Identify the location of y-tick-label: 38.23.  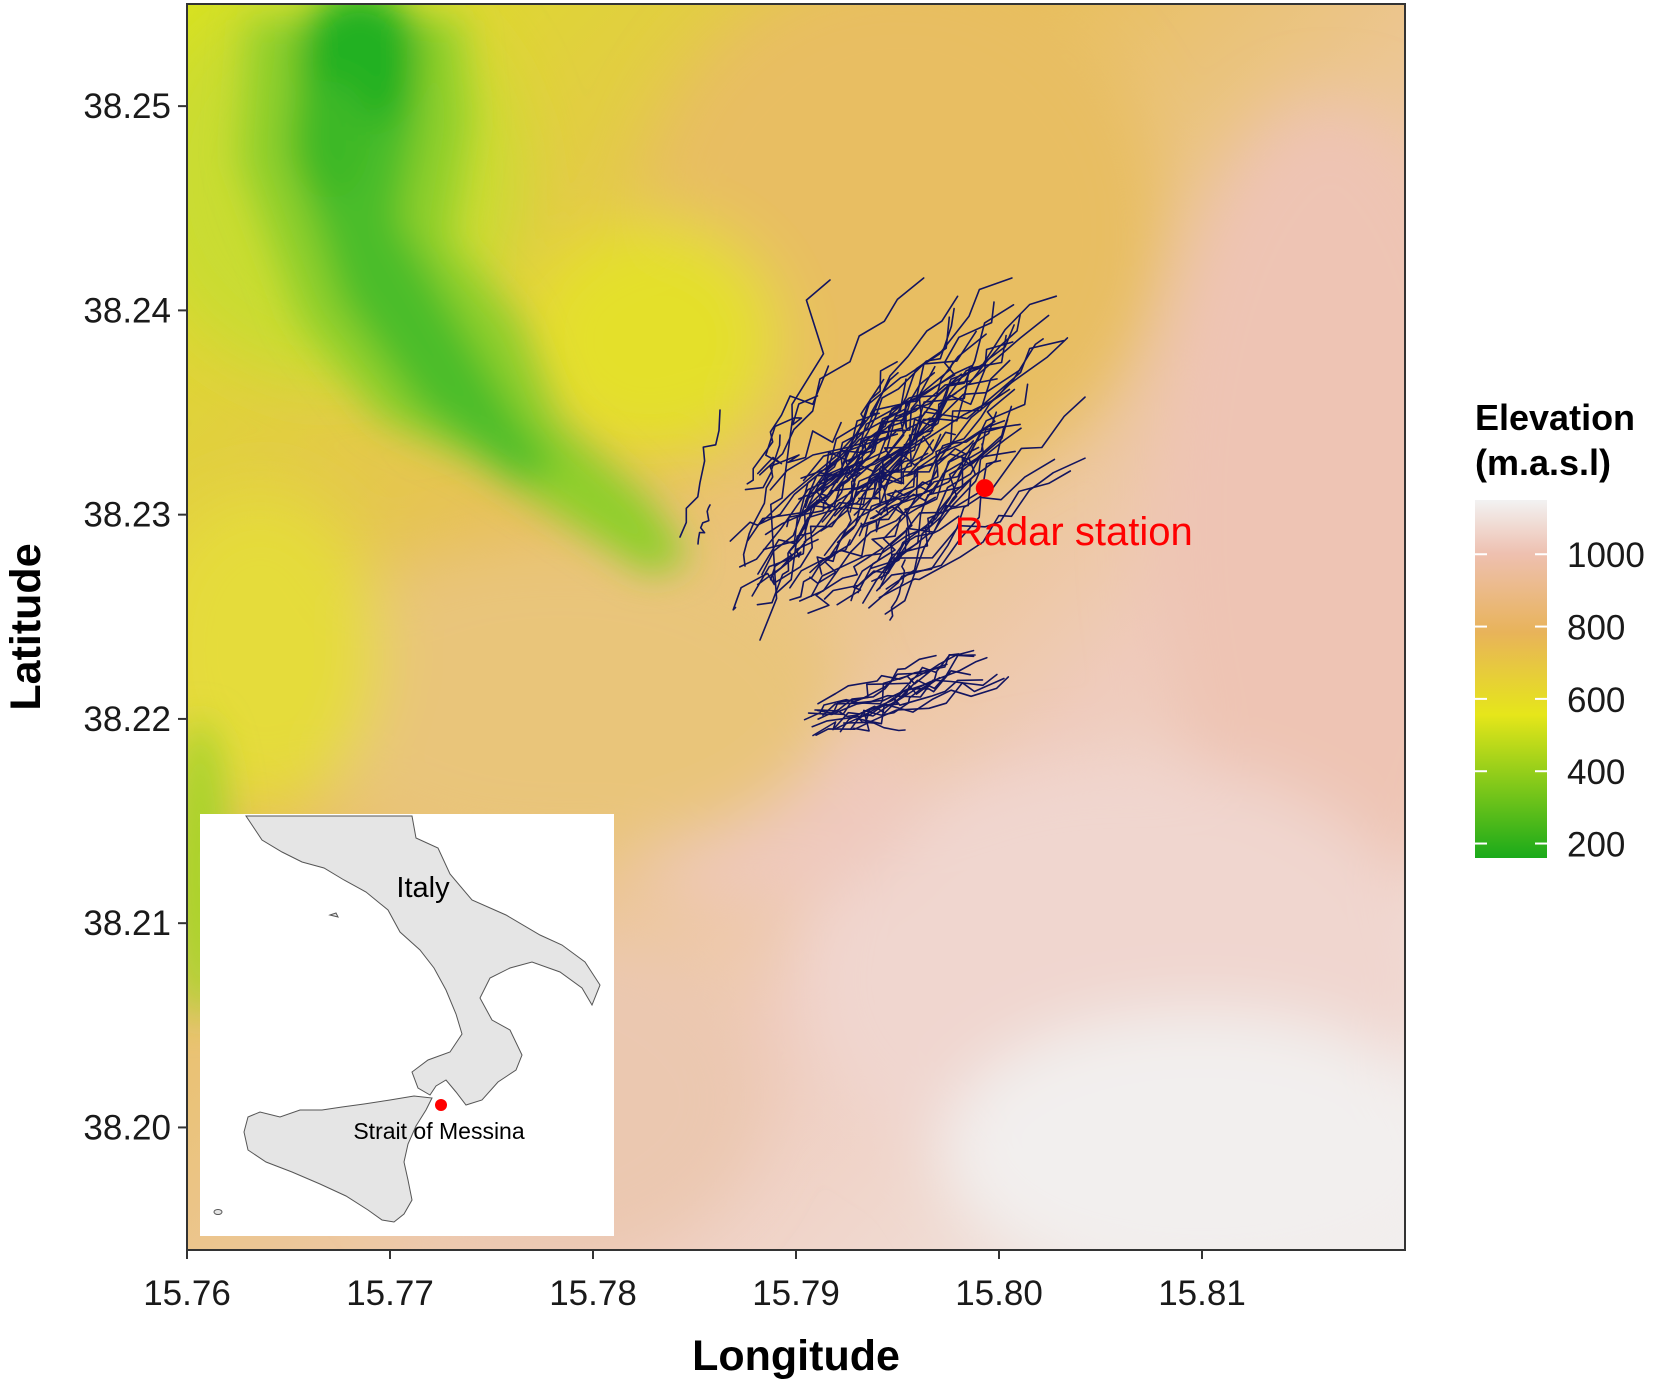
(127, 515).